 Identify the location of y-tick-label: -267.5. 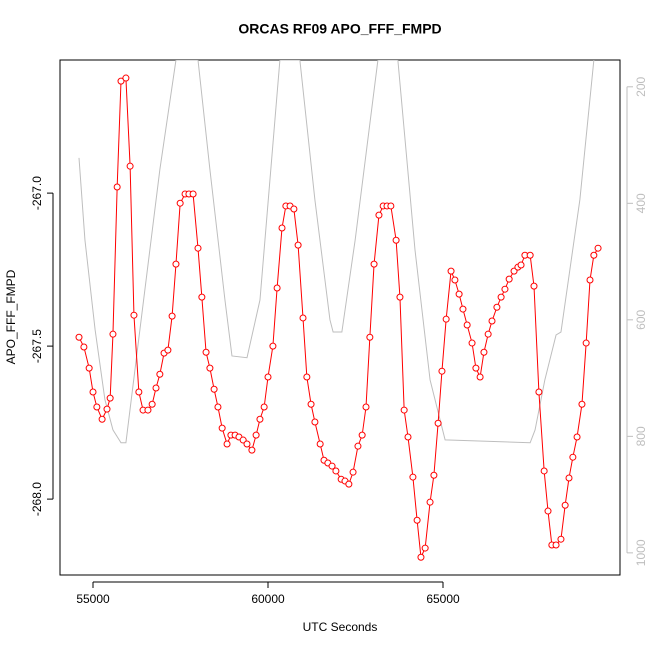
(37, 346).